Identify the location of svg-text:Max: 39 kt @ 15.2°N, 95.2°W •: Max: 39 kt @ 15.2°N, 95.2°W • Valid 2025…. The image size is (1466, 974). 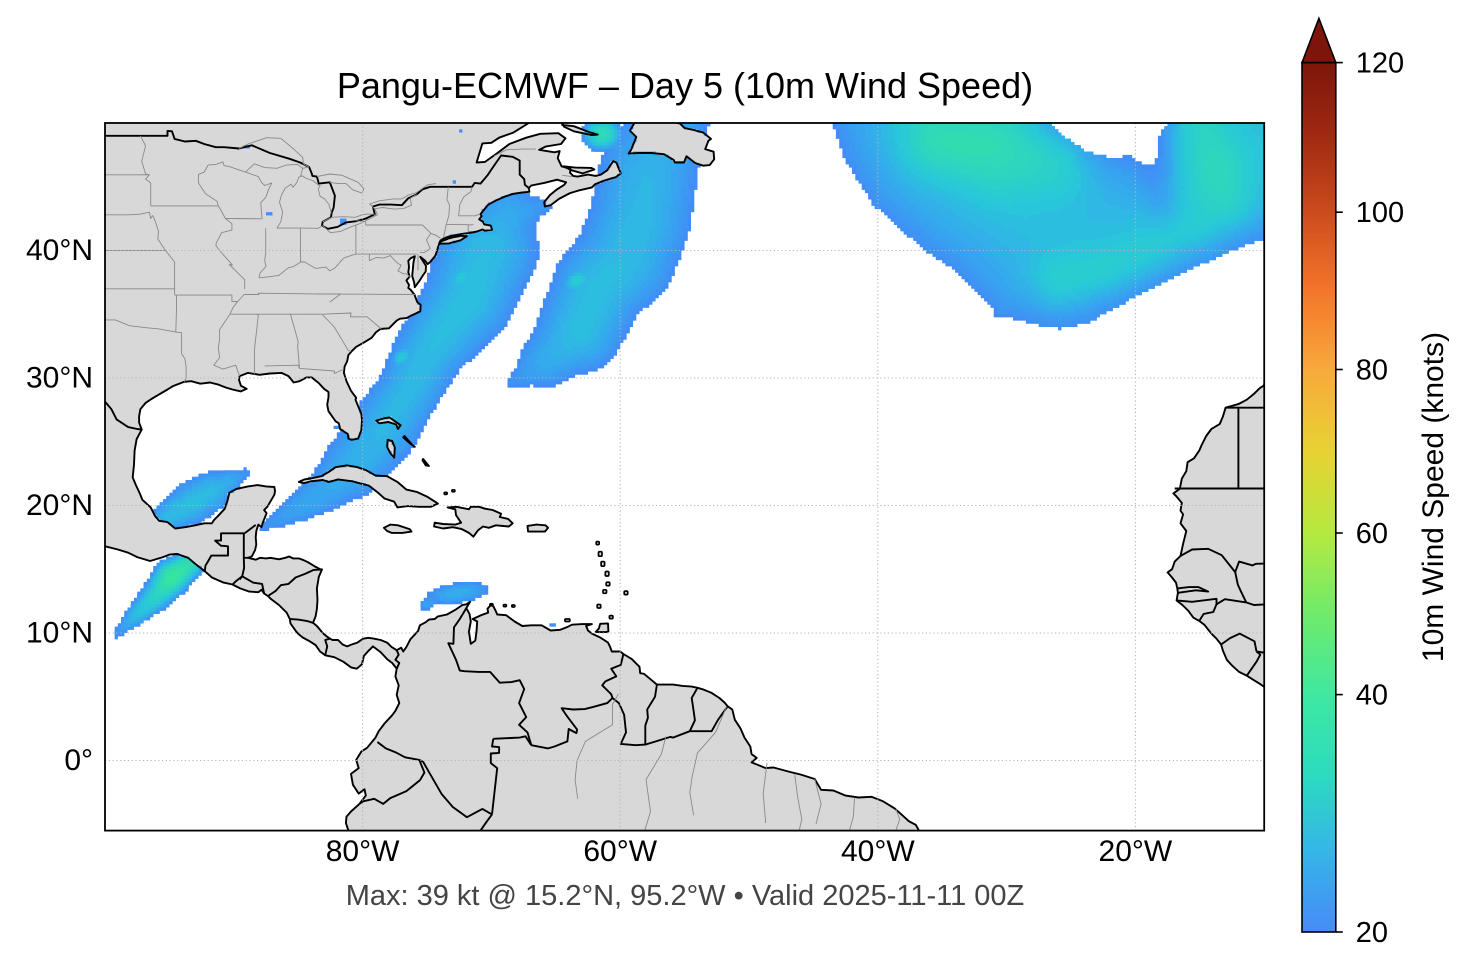
(685, 896).